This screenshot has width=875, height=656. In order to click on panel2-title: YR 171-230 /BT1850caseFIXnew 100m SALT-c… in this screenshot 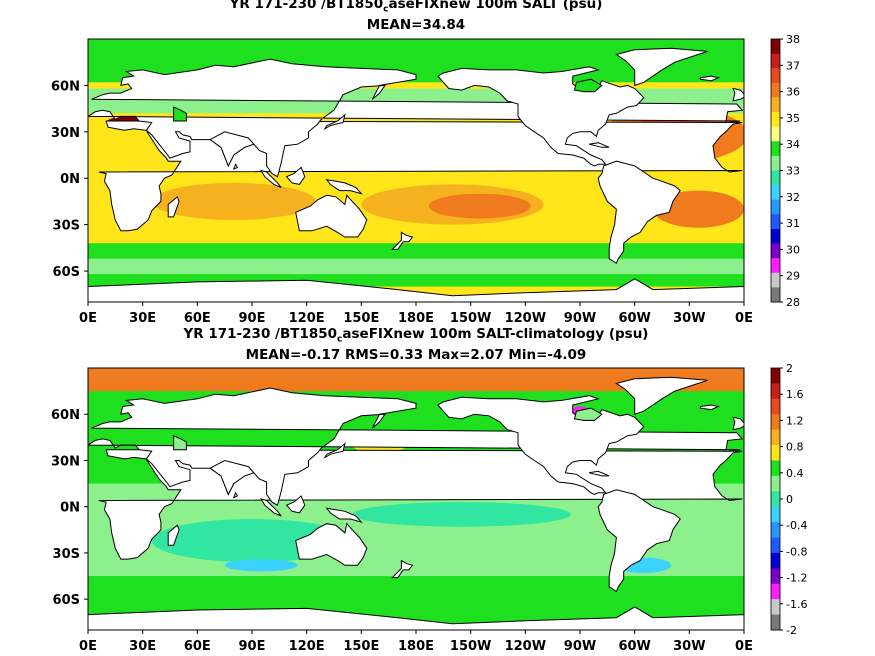, I will do `click(416, 335)`.